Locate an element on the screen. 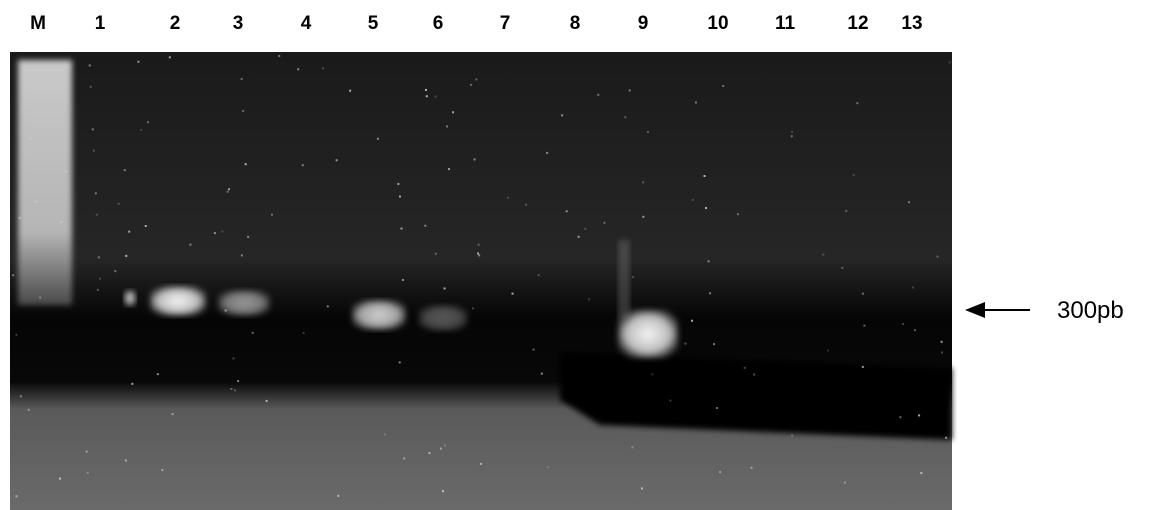 The image size is (1160, 510). lane-label: 8 is located at coordinates (575, 23).